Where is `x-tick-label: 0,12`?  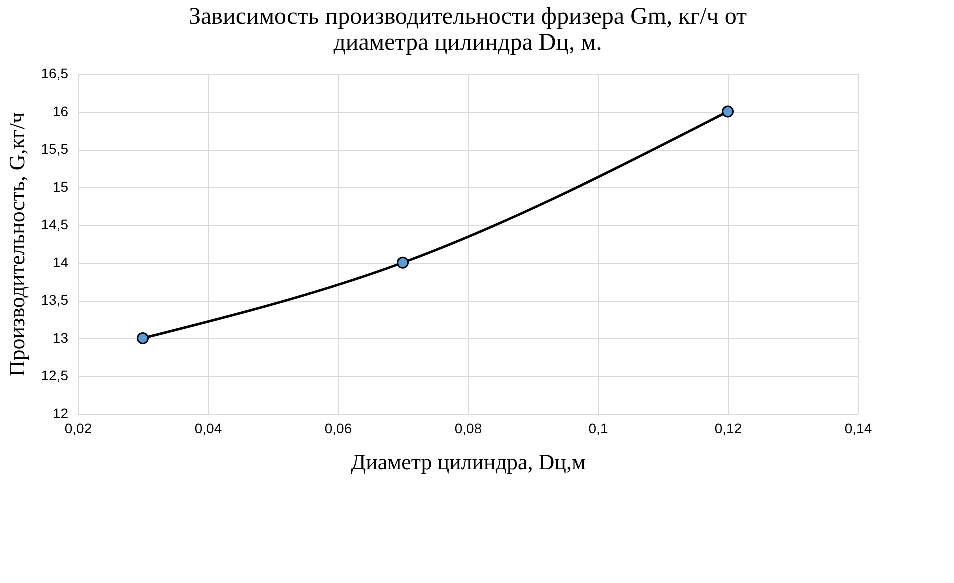
x-tick-label: 0,12 is located at coordinates (728, 428).